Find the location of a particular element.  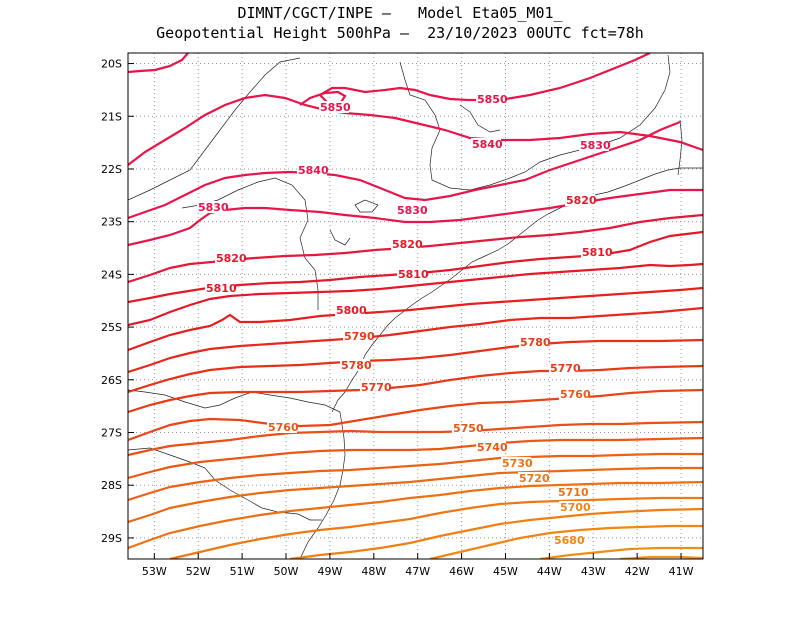

contour-label: 5710 is located at coordinates (573, 492).